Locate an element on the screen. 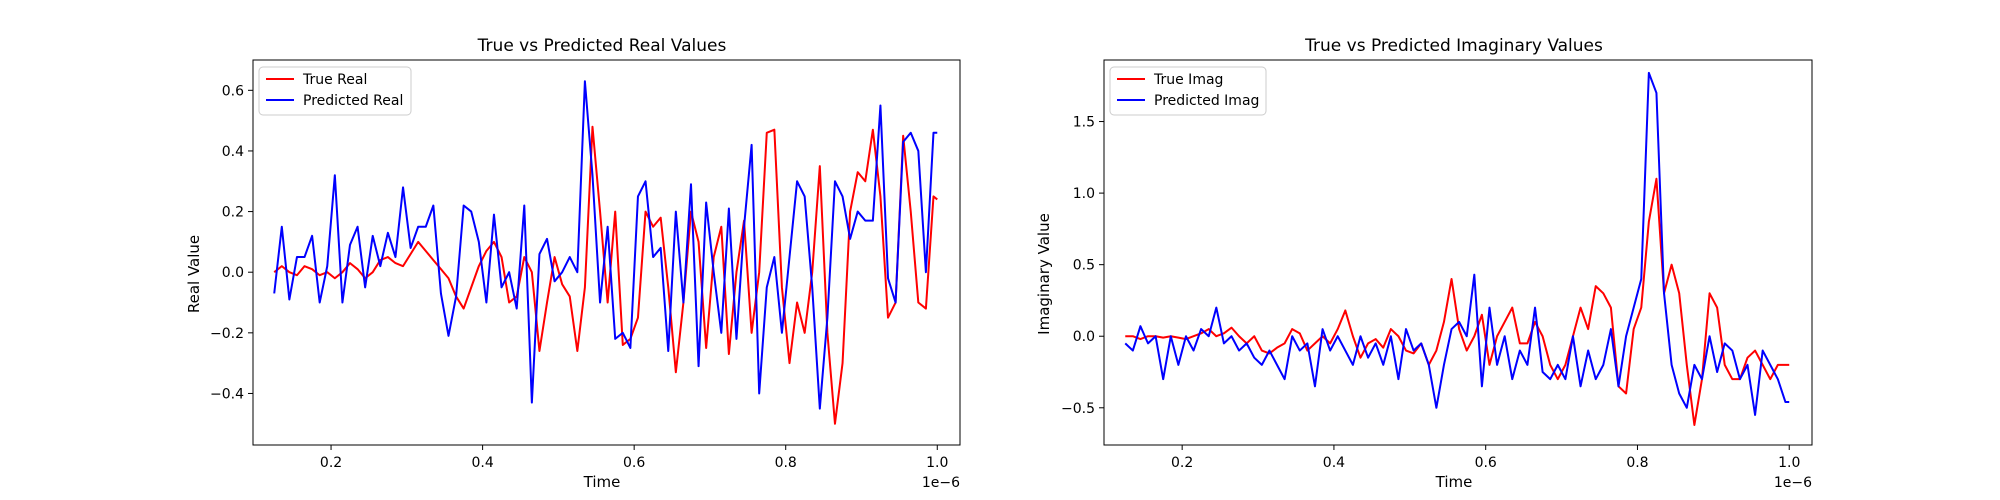  legend-label-predicted-imag: Predicted Imag is located at coordinates (1206, 101).